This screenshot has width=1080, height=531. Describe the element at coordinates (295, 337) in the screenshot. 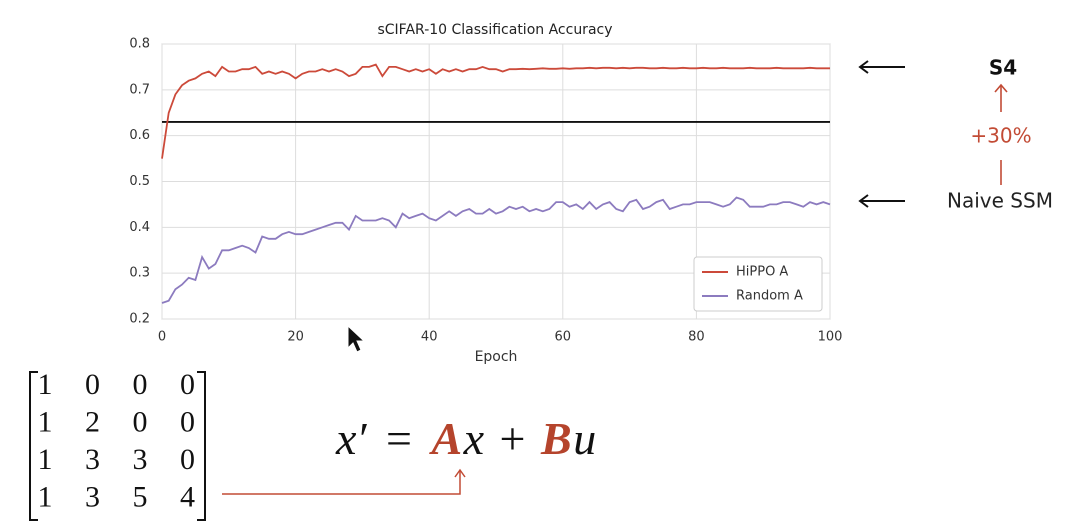

I see `x-tick-label: 20` at that location.